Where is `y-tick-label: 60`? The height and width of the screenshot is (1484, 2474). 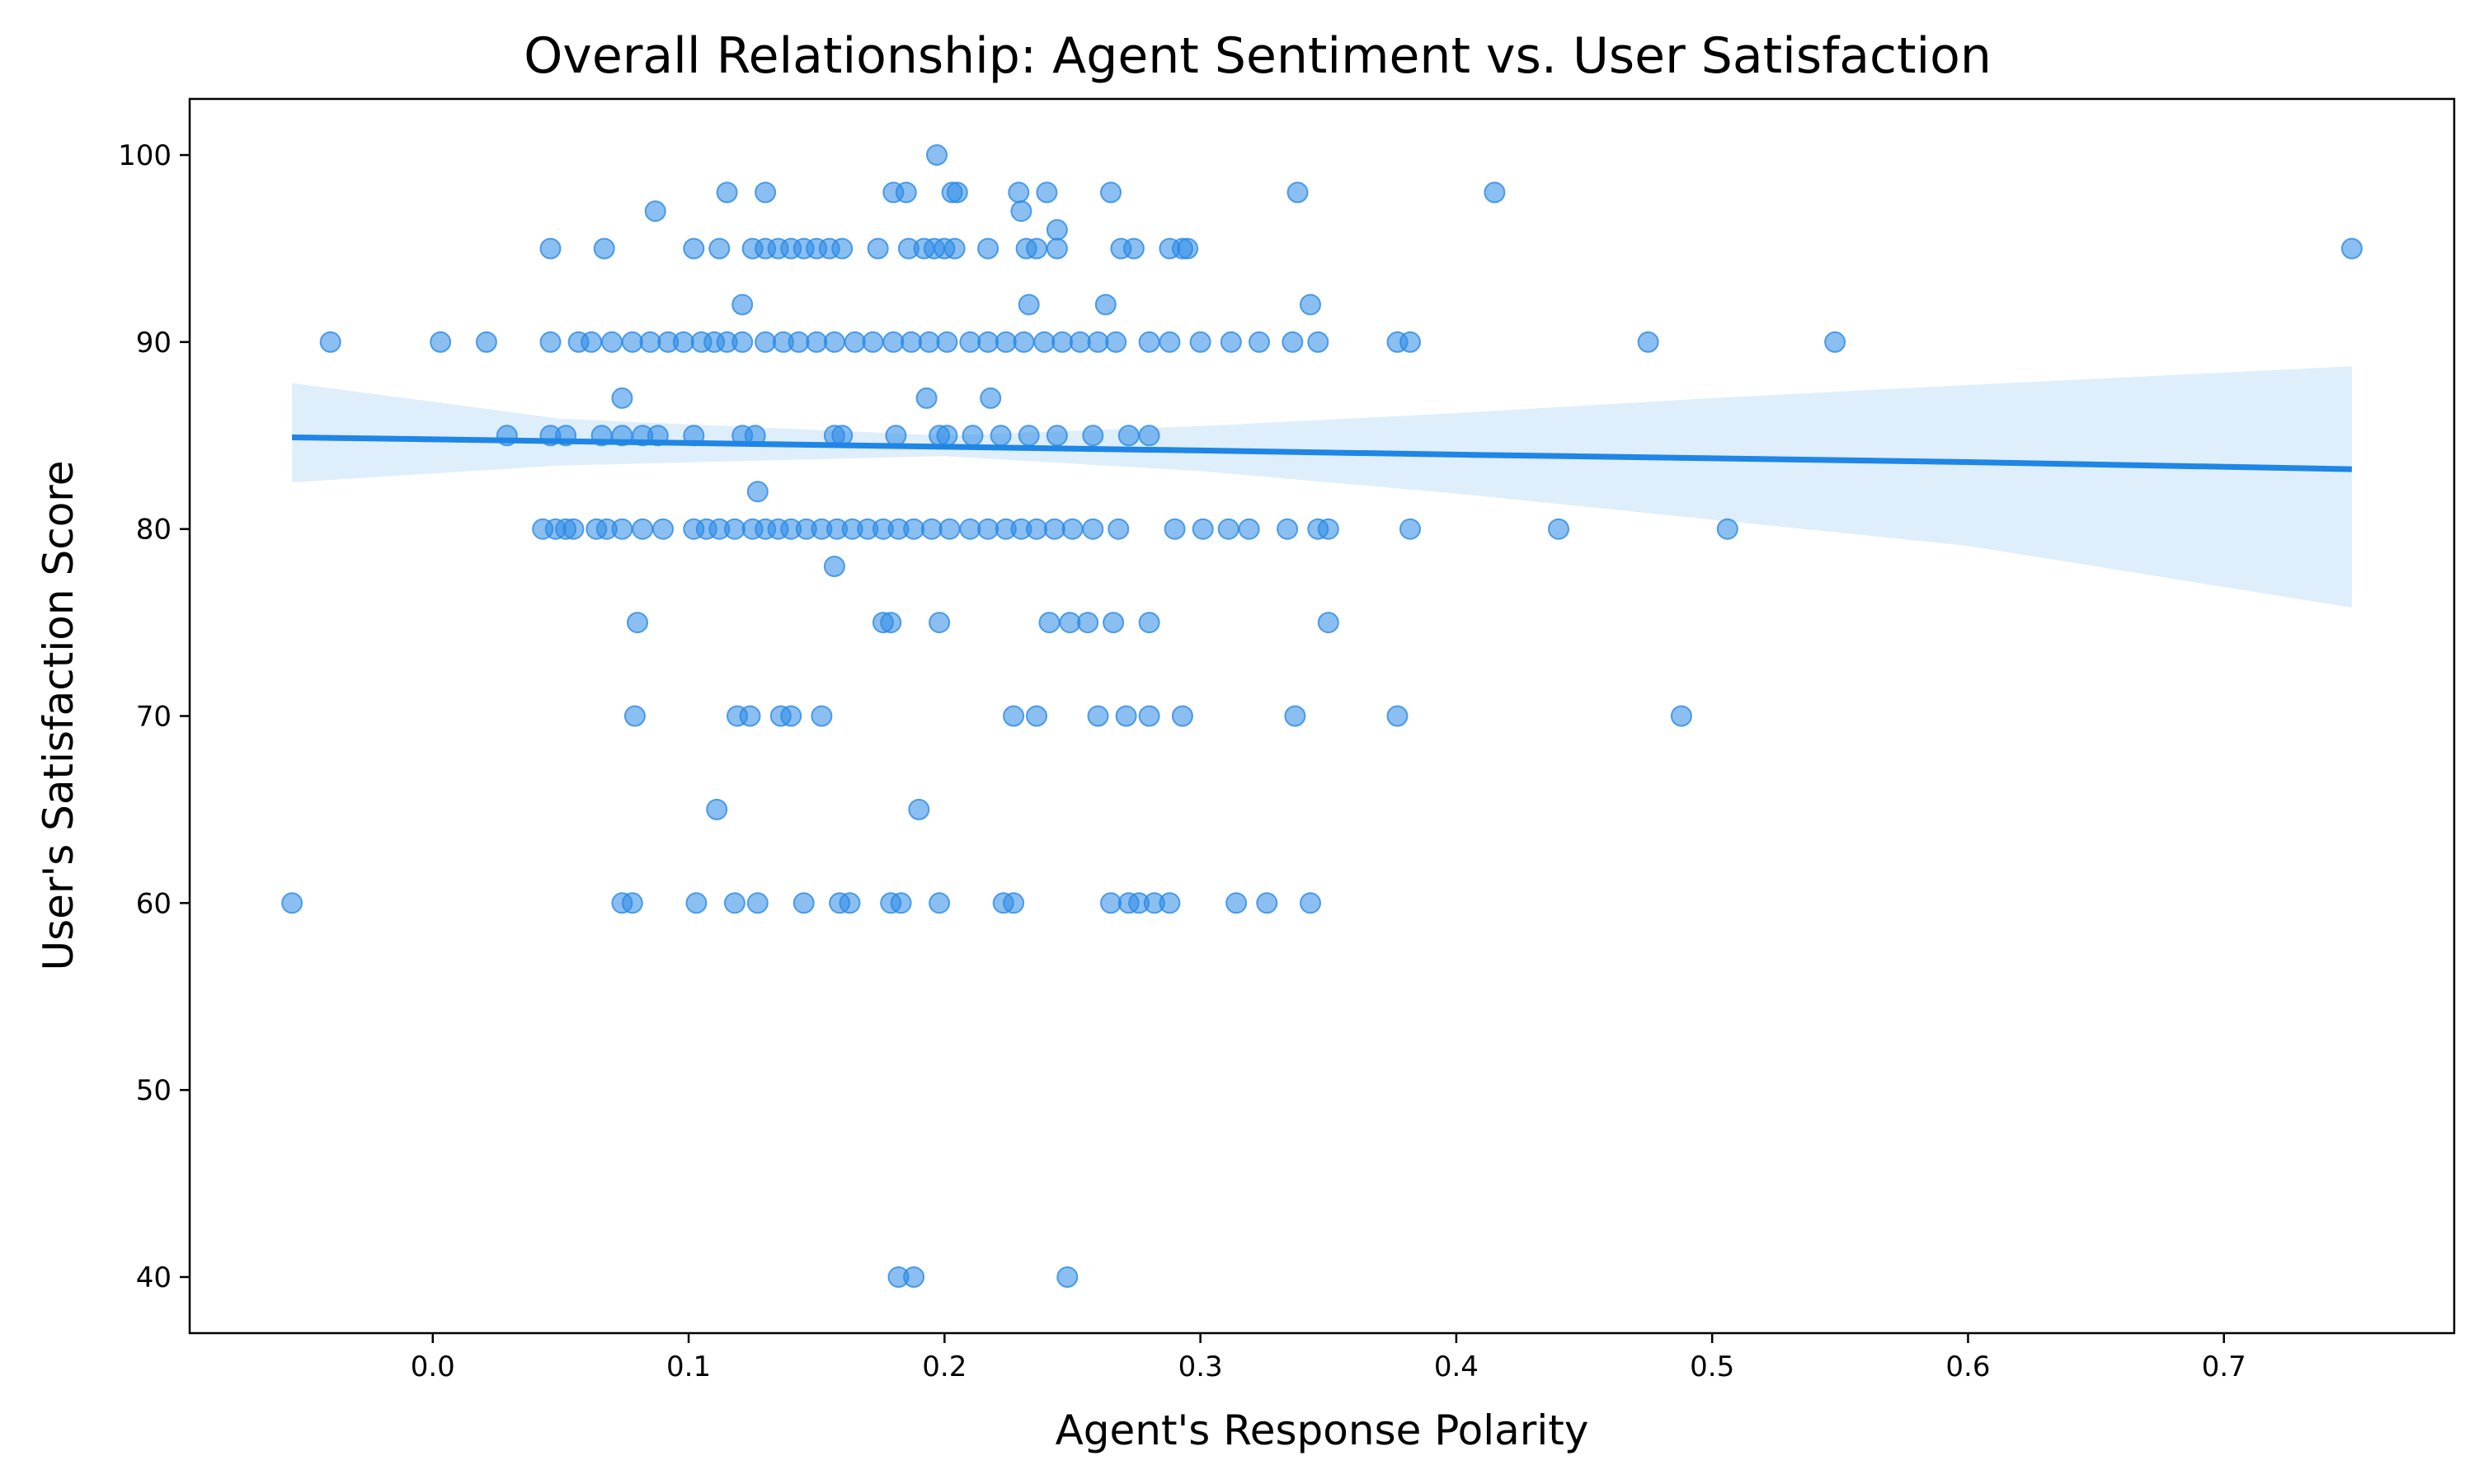 y-tick-label: 60 is located at coordinates (154, 904).